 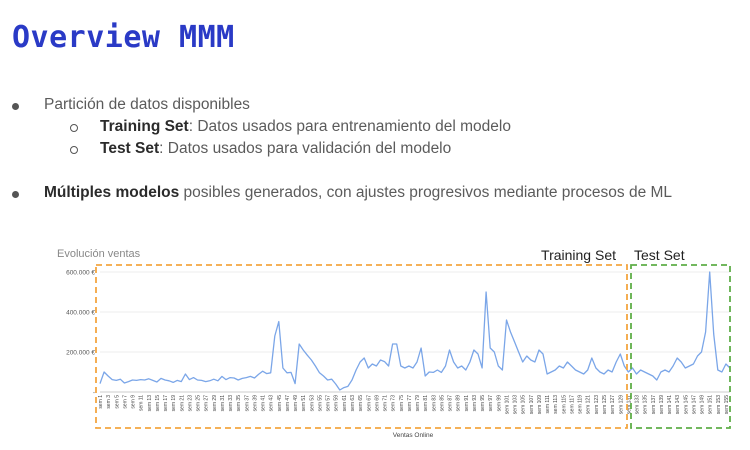 I want to click on x-tick-label: sem 99, so click(x=499, y=403).